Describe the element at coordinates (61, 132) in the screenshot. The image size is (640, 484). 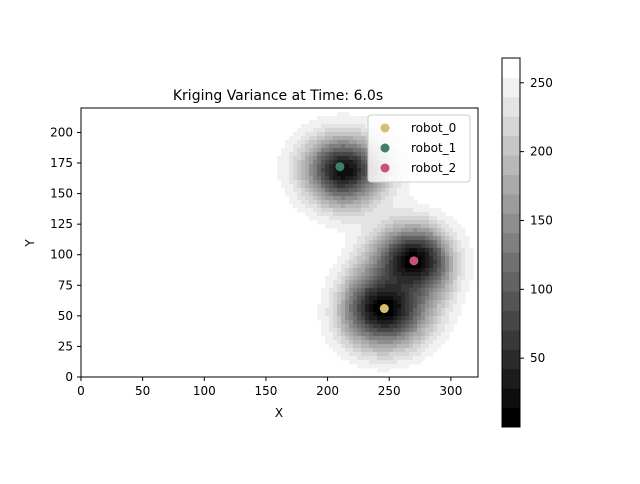
I see `y-tick-label: 200` at that location.